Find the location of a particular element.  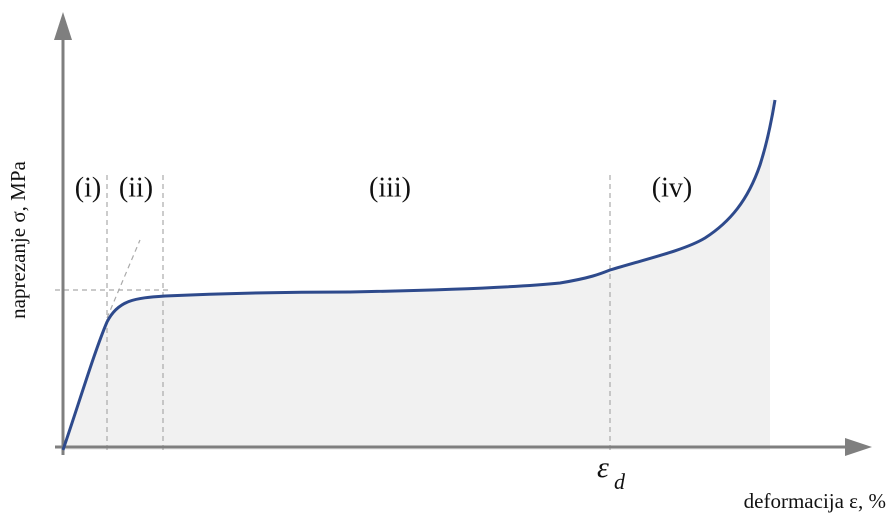

region-label: (ii) is located at coordinates (136, 187).